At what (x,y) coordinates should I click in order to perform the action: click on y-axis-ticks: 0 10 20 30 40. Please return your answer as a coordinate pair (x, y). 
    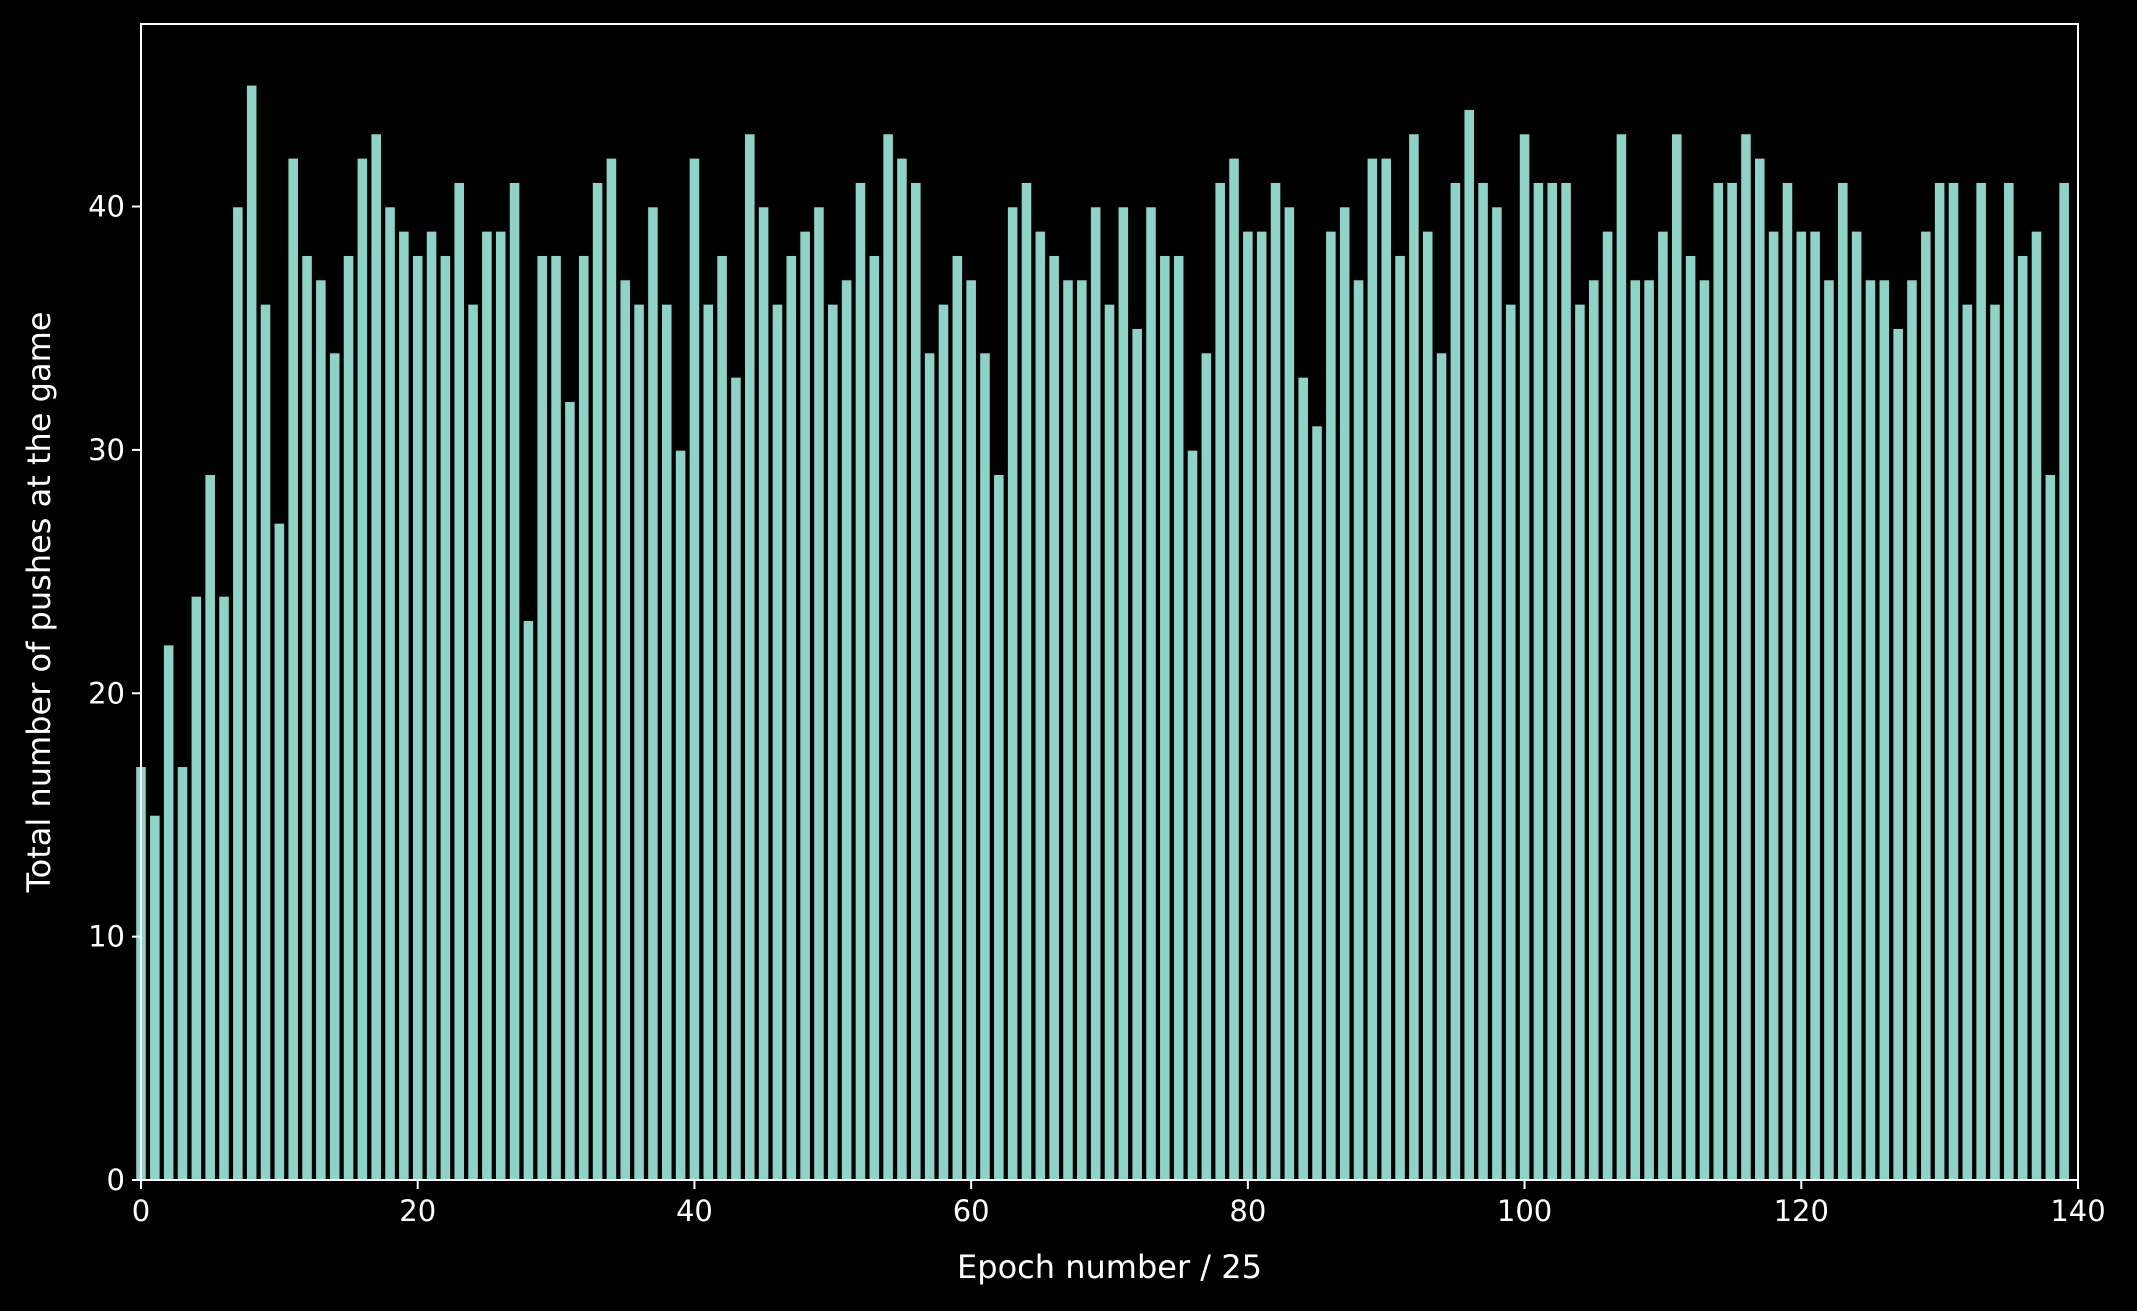
    Looking at the image, I should click on (114, 693).